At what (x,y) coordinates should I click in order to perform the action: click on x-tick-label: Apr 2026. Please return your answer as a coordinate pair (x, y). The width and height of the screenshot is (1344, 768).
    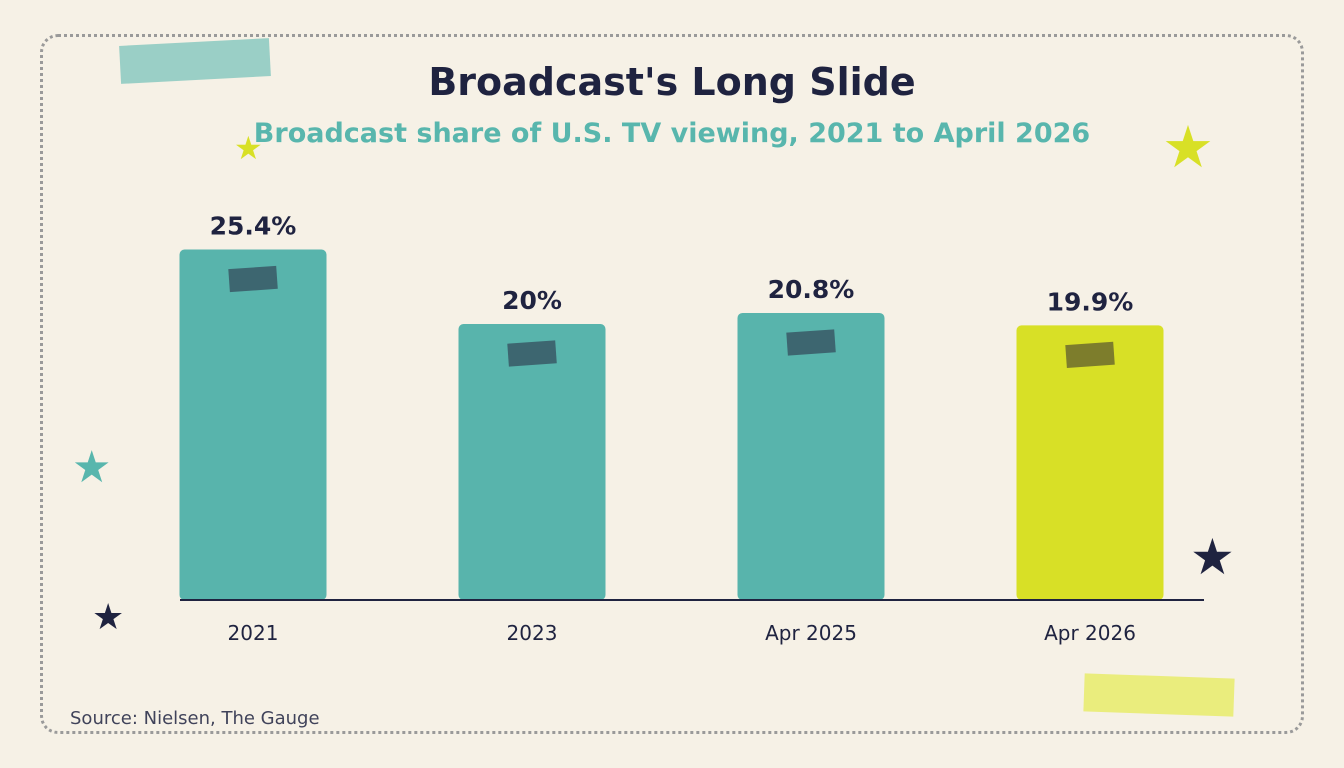
    Looking at the image, I should click on (1090, 633).